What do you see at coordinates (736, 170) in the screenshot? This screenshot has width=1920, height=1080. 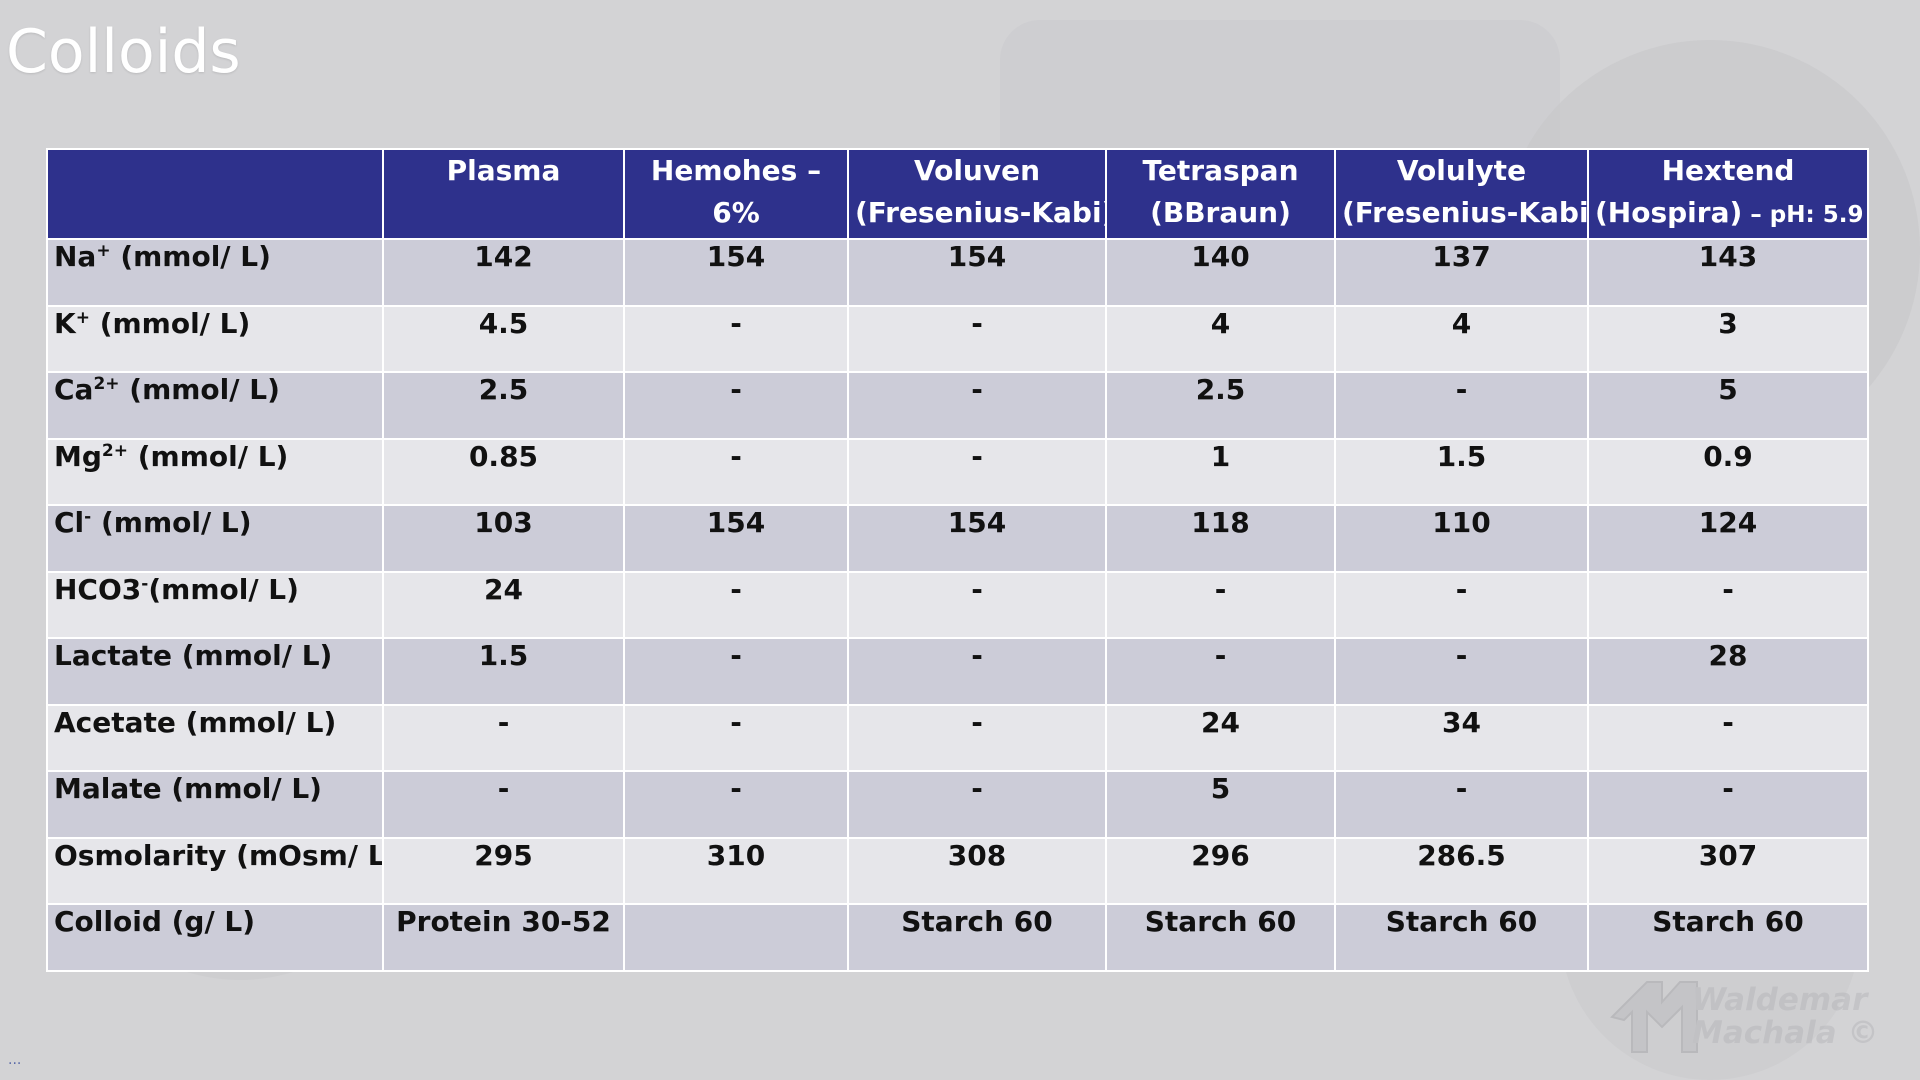 I see `column-header-line: Hemohes –` at bounding box center [736, 170].